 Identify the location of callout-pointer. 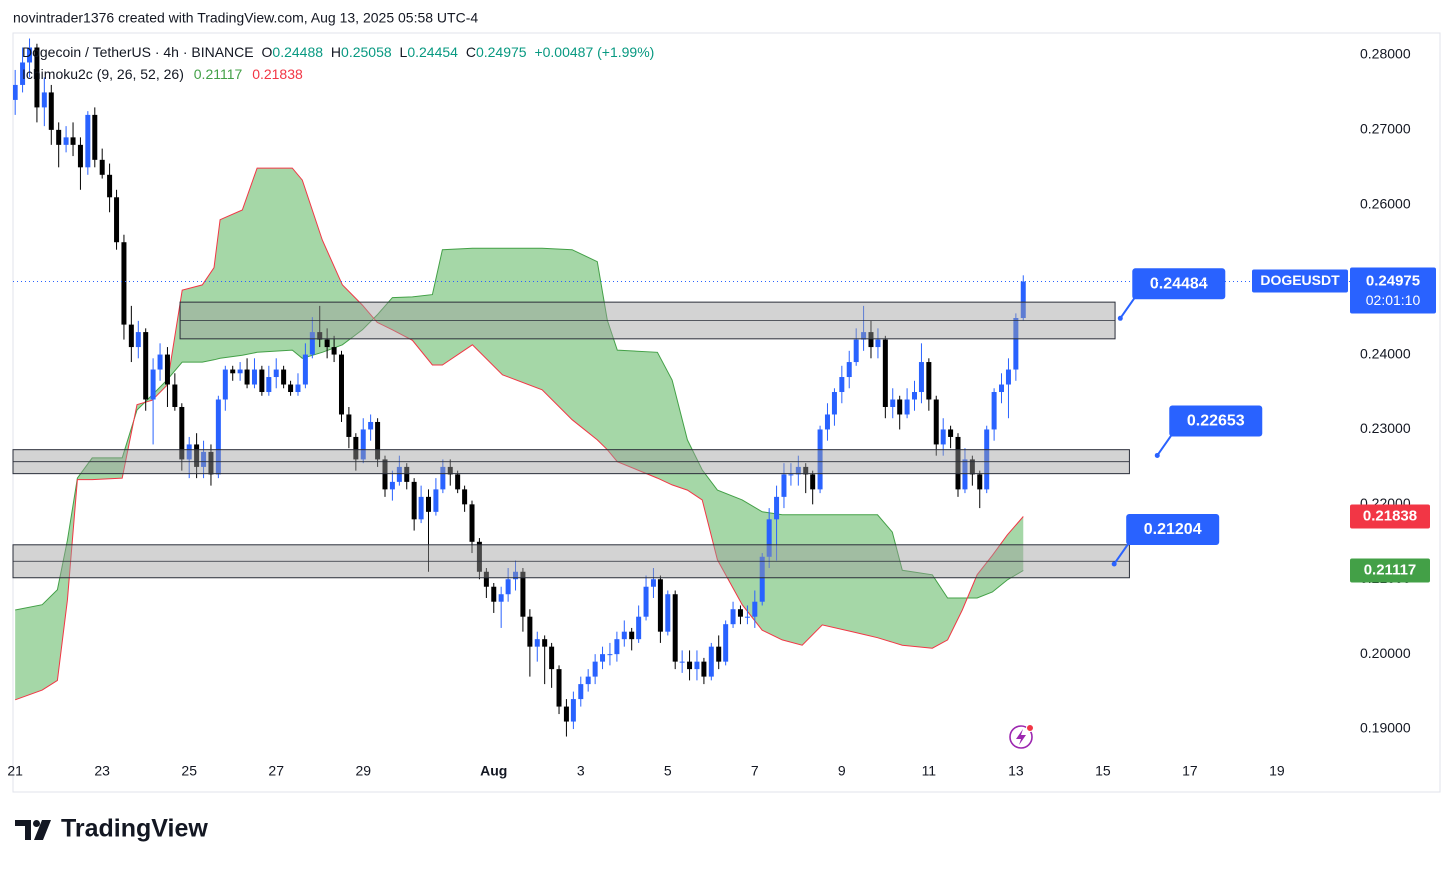
(1121, 554).